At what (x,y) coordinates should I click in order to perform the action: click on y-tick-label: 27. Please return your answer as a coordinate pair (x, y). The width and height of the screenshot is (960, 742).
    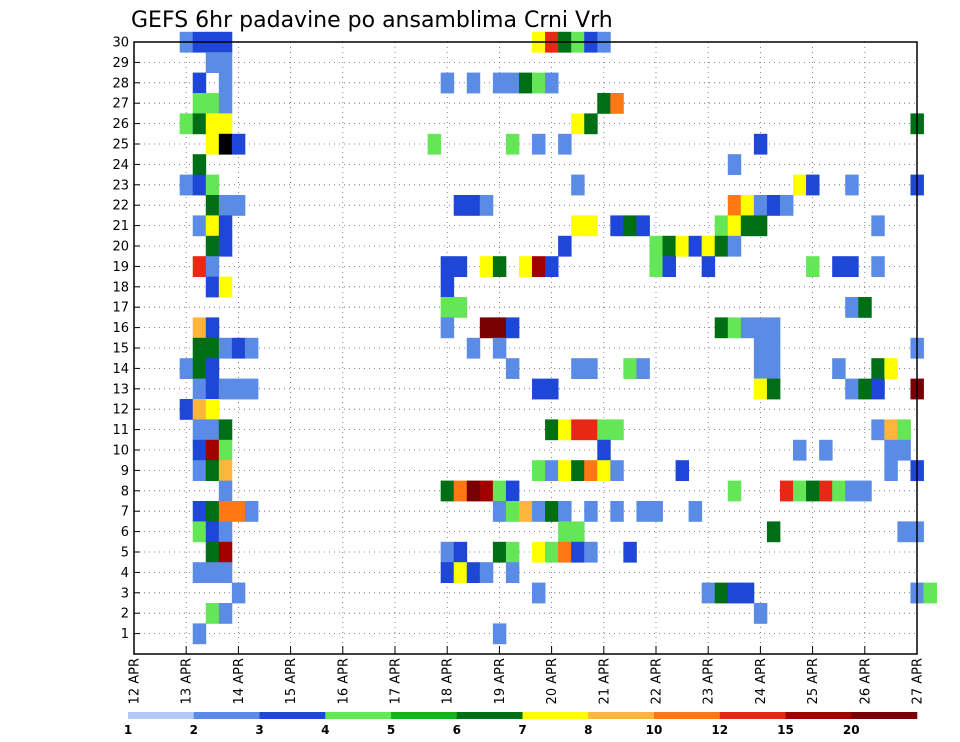
    Looking at the image, I should click on (120, 104).